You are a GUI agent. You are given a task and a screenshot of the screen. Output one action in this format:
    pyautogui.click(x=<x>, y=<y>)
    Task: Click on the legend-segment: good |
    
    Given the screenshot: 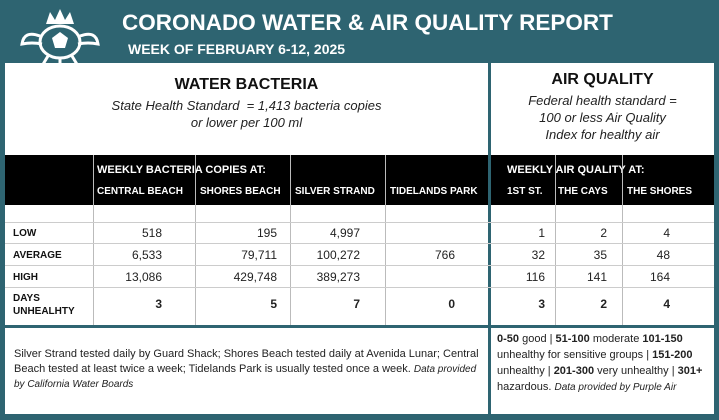 What is the action you would take?
    pyautogui.click(x=537, y=339)
    